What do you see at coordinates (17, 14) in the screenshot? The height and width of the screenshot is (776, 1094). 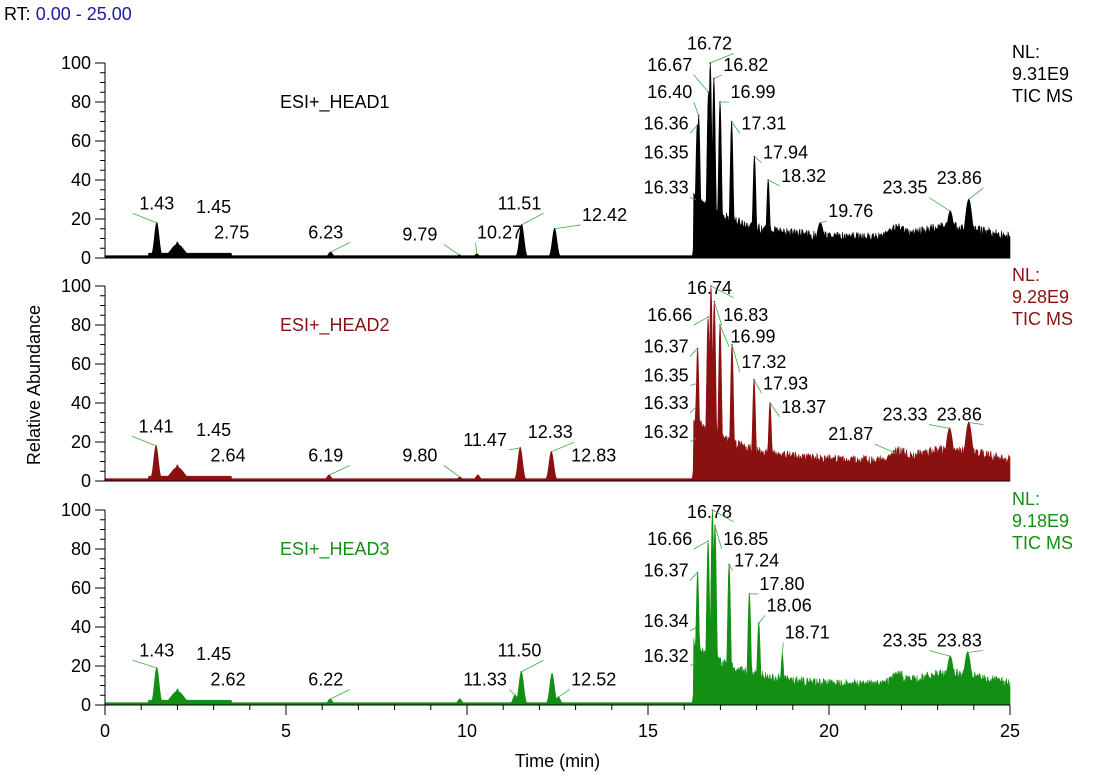 I see `rt-prefix: RT:` at bounding box center [17, 14].